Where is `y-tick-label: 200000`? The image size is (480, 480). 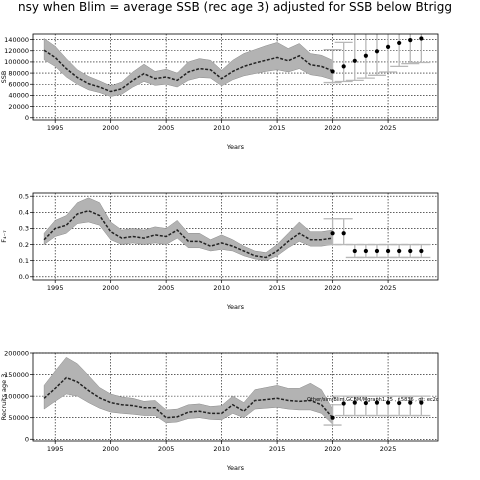
y-tick-label: 200000 is located at coordinates (16, 353).